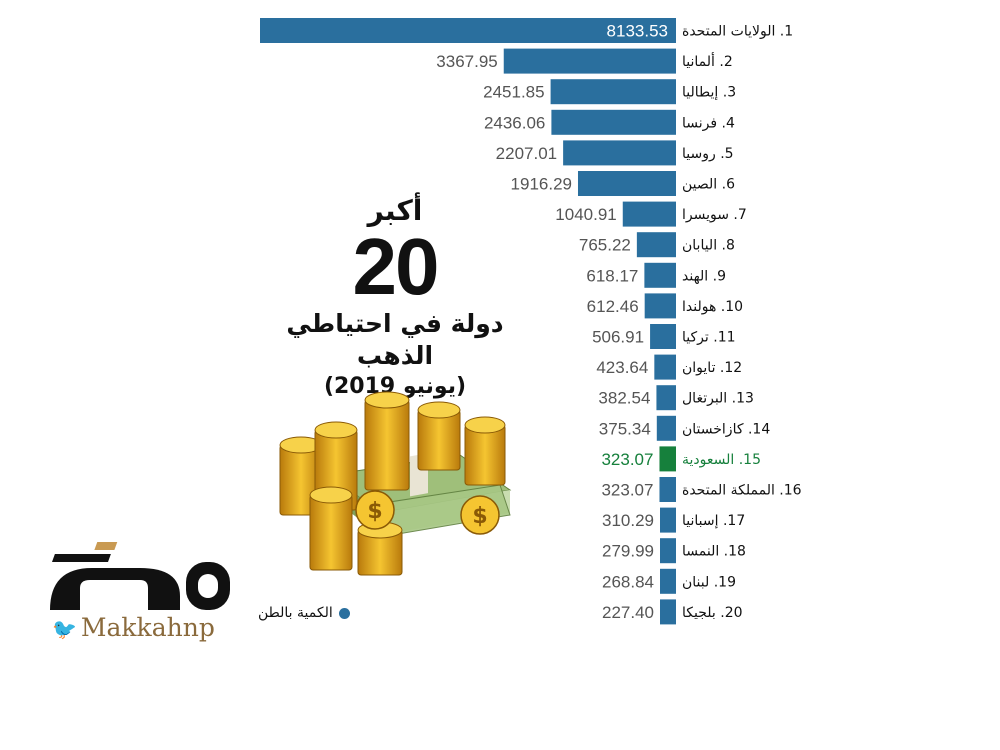 This screenshot has height=750, width=1000. I want to click on category-label-16: 16. المملكة المتحدة, so click(742, 491).